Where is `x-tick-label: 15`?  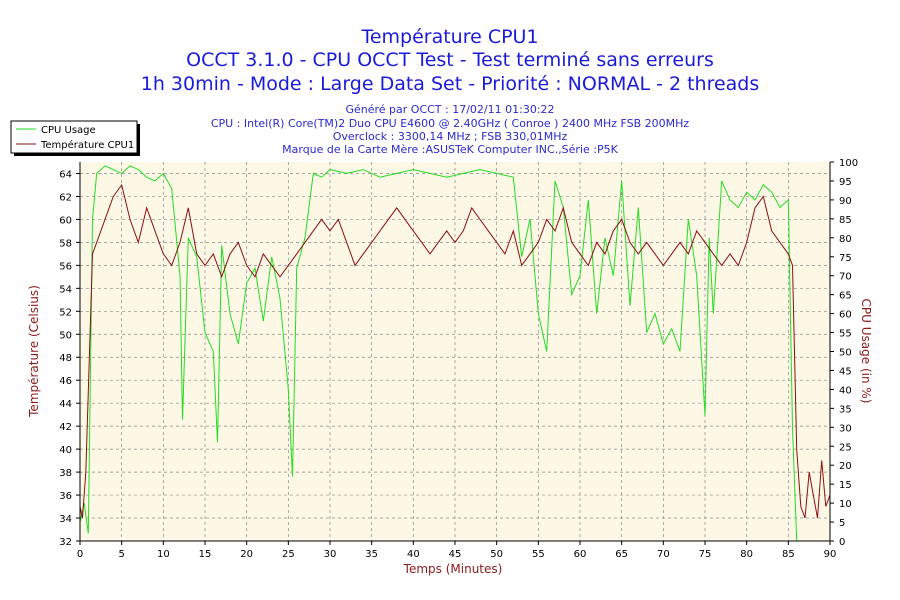 x-tick-label: 15 is located at coordinates (205, 554).